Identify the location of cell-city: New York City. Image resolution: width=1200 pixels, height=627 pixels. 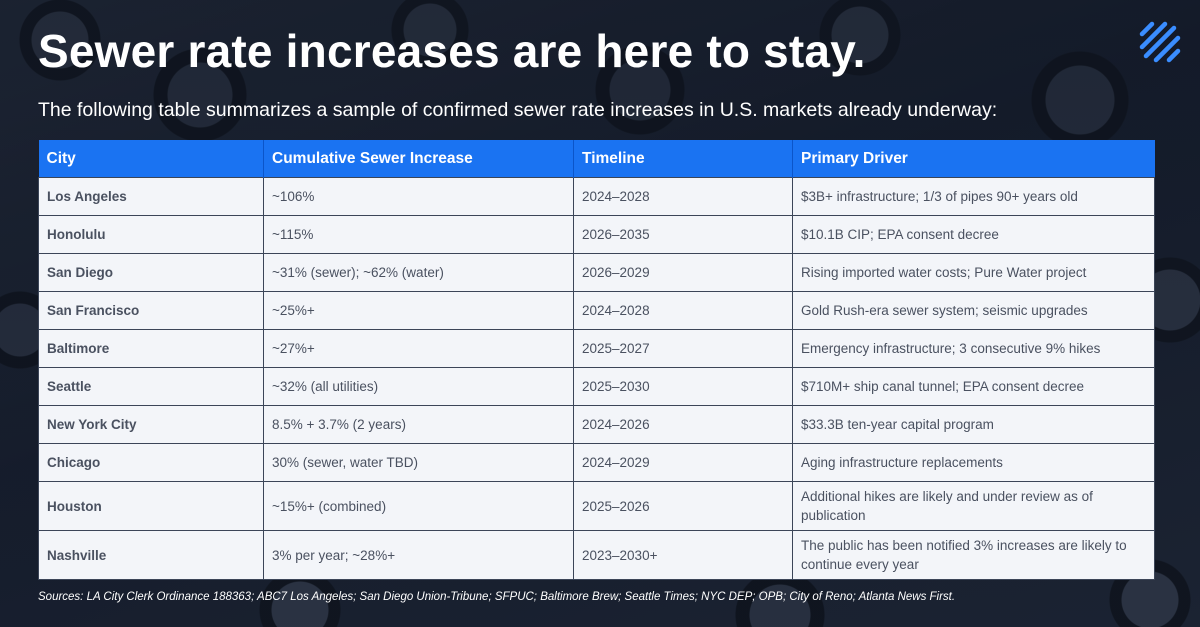
(151, 424).